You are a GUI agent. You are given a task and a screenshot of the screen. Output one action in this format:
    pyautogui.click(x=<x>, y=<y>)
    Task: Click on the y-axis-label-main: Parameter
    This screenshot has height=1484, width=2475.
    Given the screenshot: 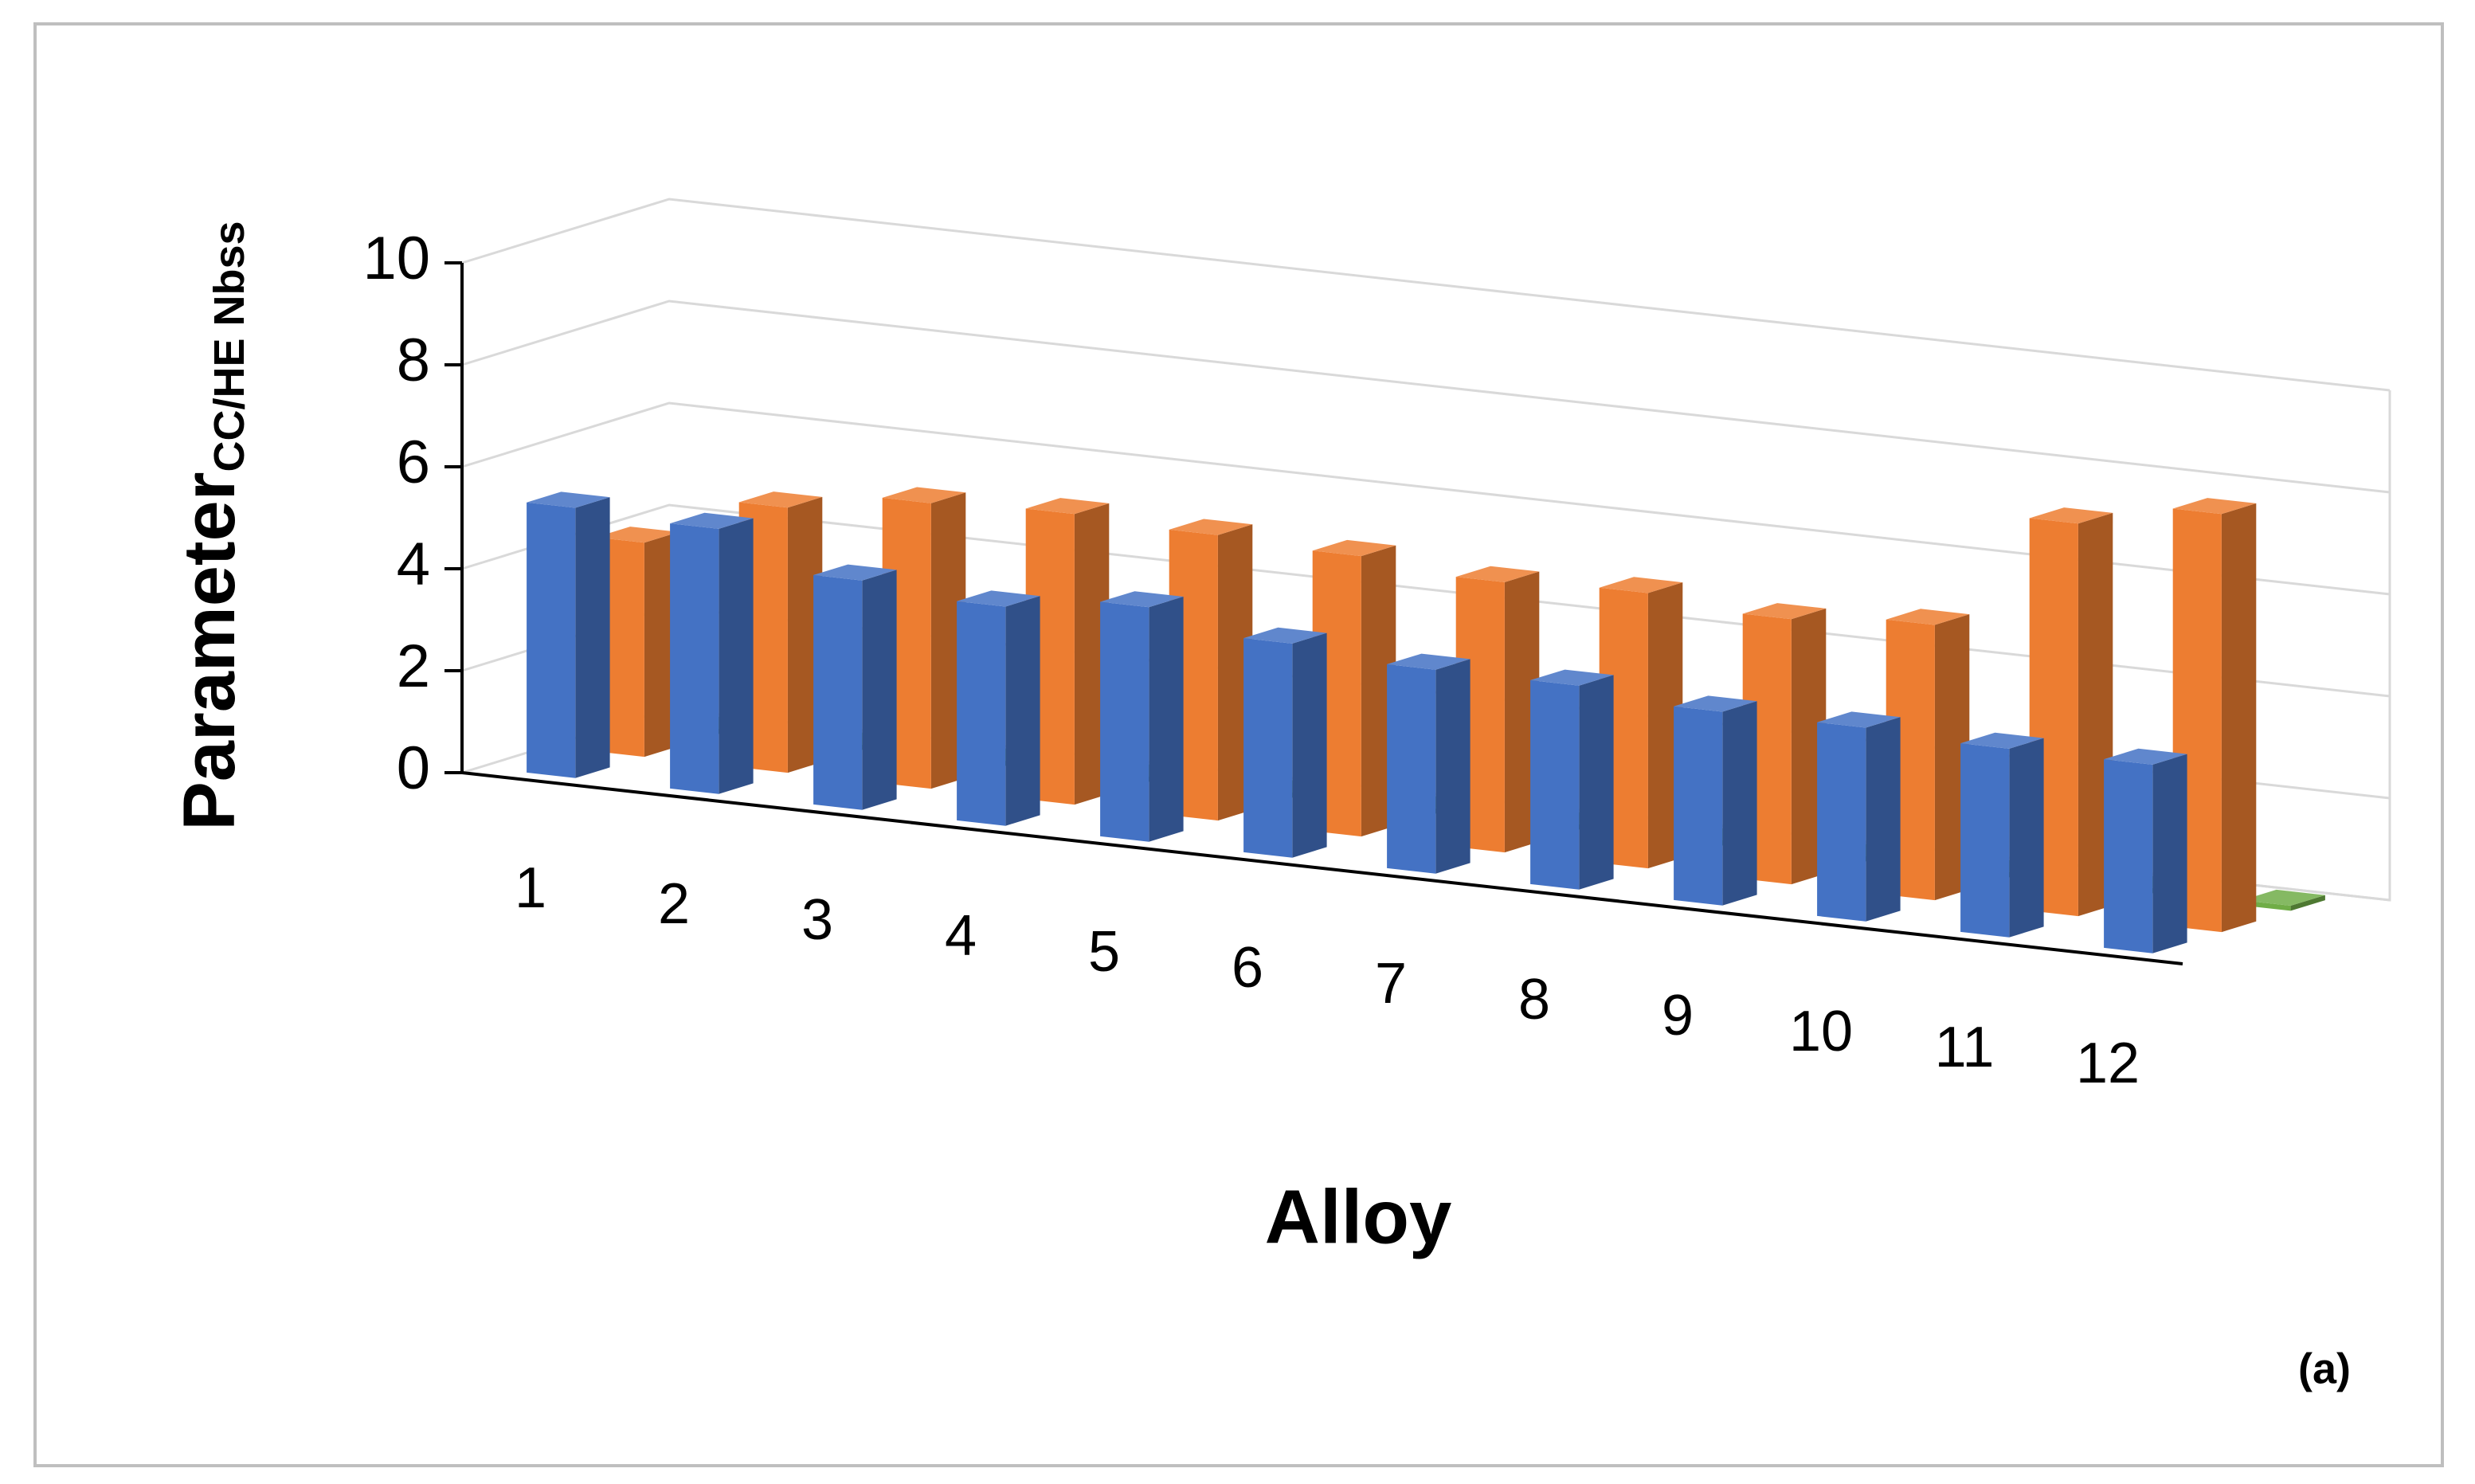 What is the action you would take?
    pyautogui.click(x=210, y=651)
    